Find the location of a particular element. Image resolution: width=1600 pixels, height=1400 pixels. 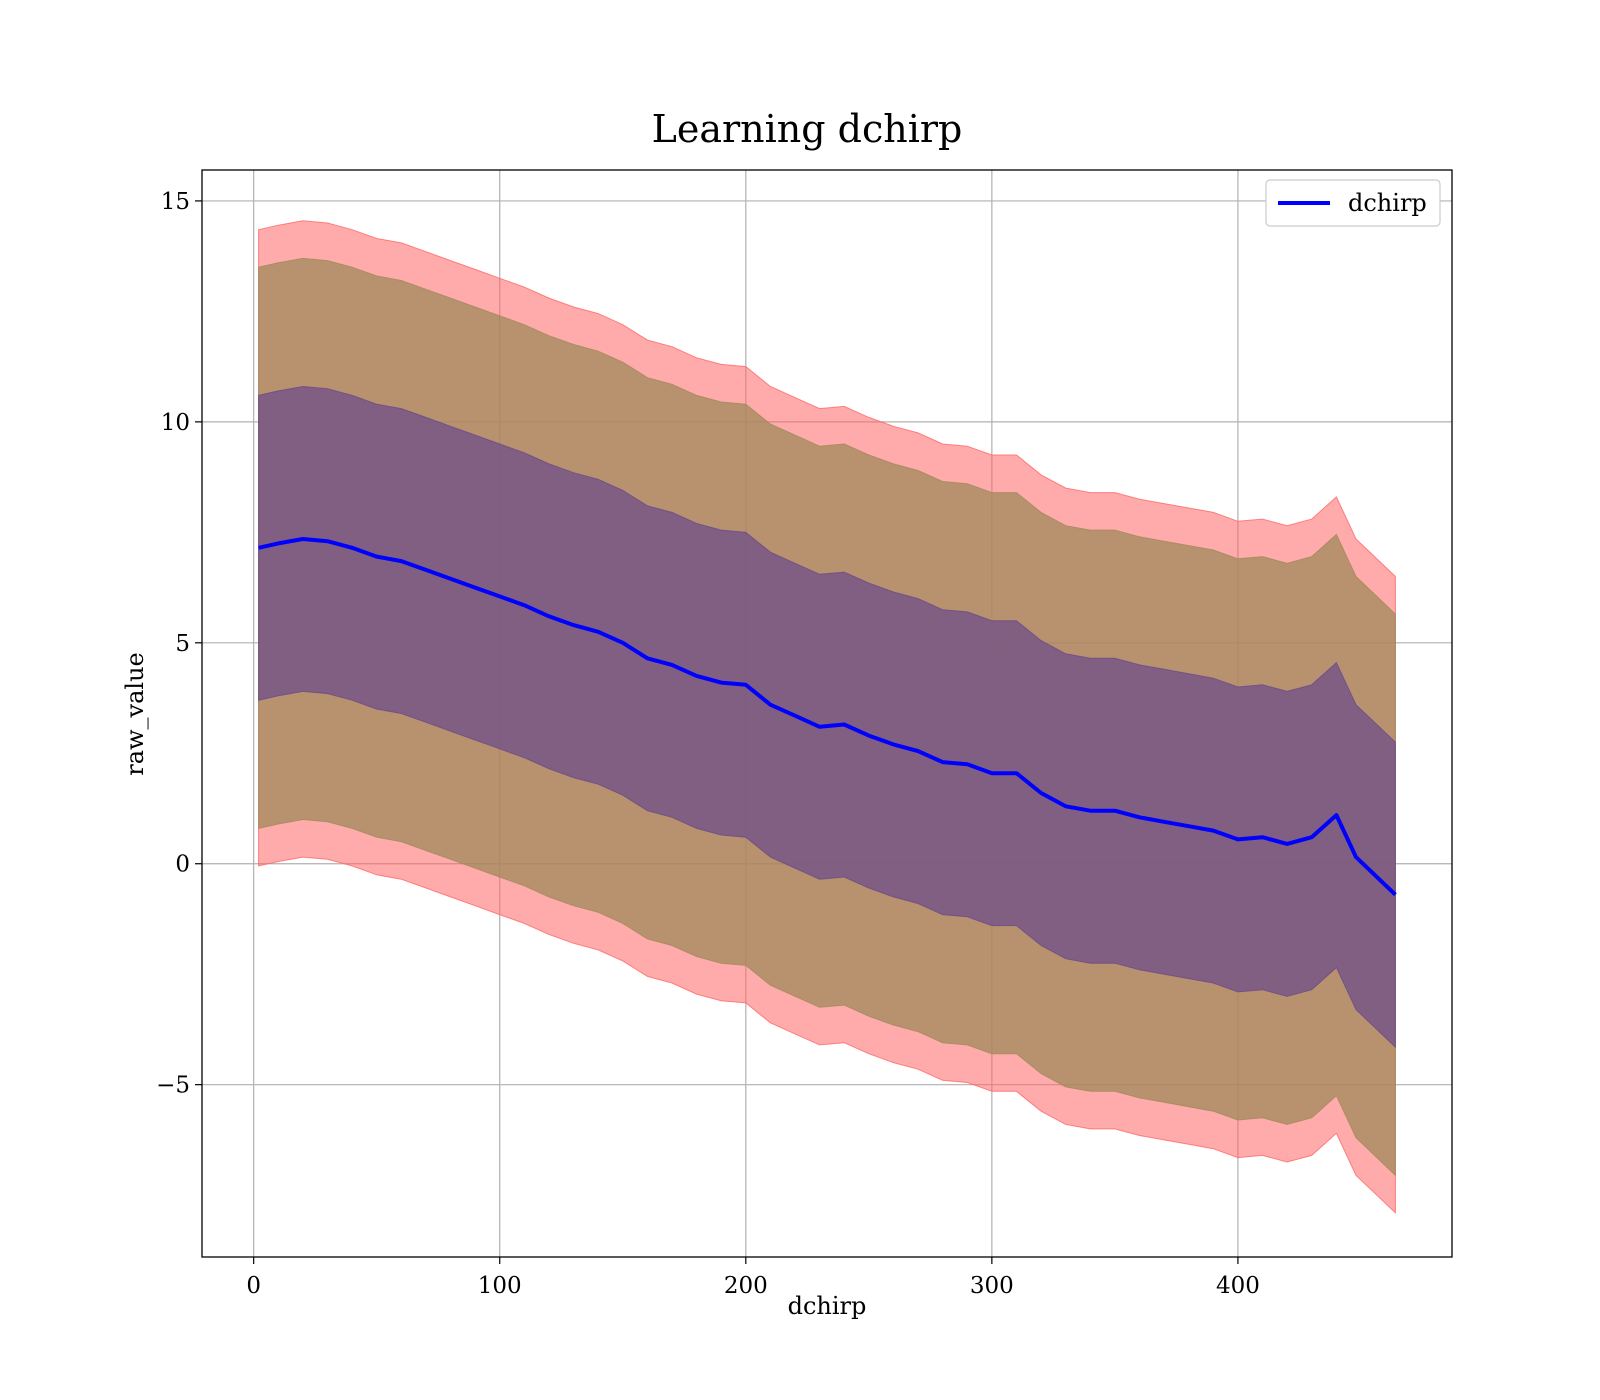

y-tick-label: 15 is located at coordinates (175, 202).